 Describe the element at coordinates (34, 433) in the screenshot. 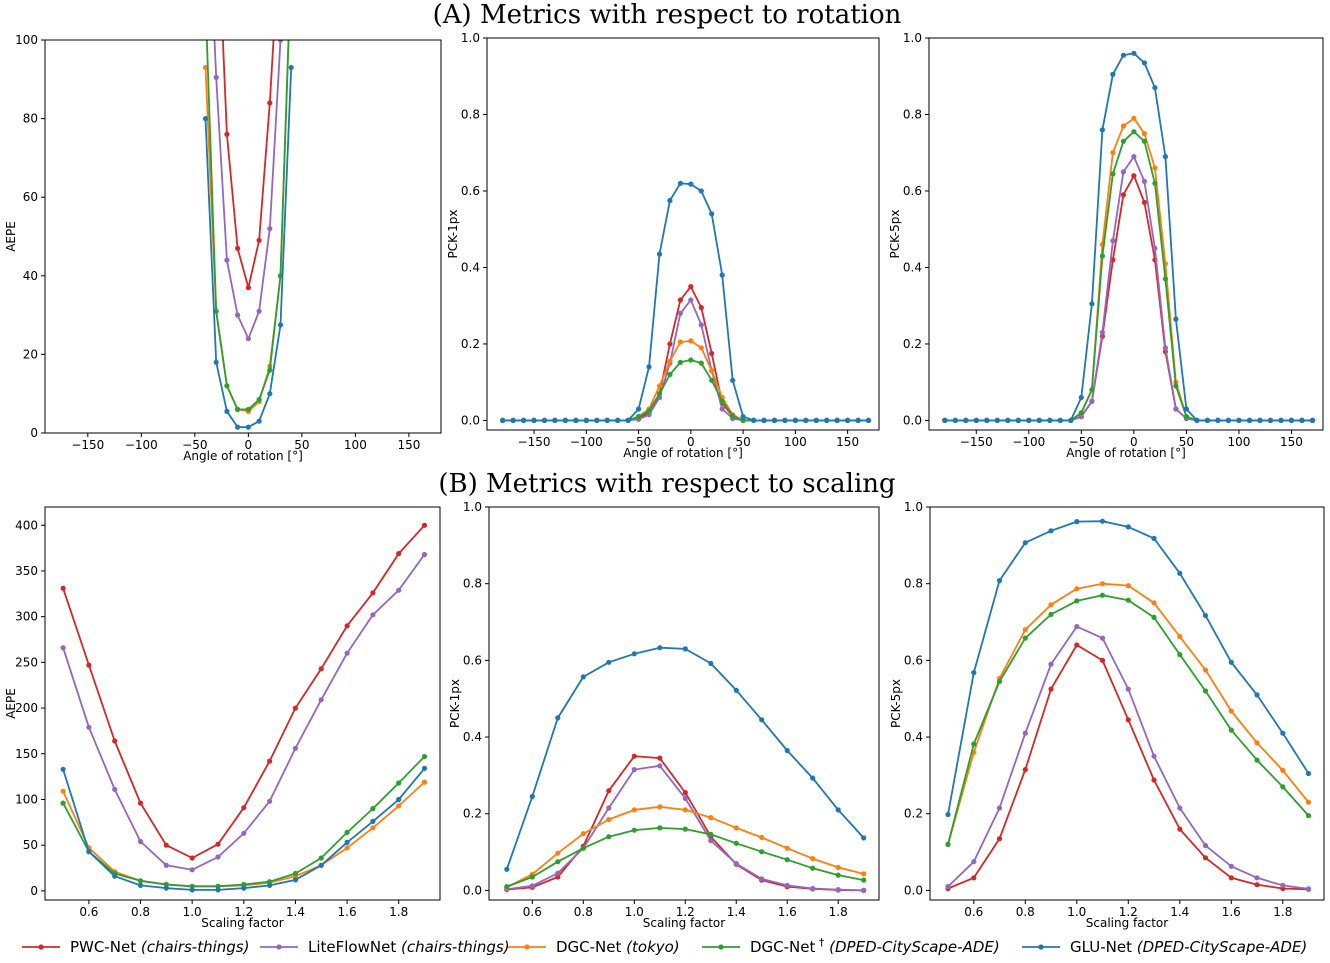

I see `y-tick-label: 0` at that location.